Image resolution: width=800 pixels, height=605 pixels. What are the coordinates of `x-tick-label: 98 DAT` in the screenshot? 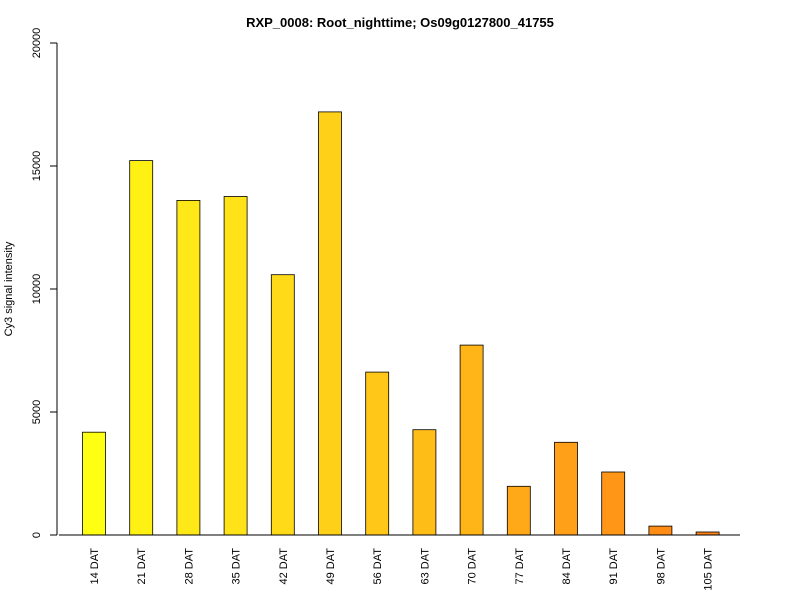 It's located at (661, 566).